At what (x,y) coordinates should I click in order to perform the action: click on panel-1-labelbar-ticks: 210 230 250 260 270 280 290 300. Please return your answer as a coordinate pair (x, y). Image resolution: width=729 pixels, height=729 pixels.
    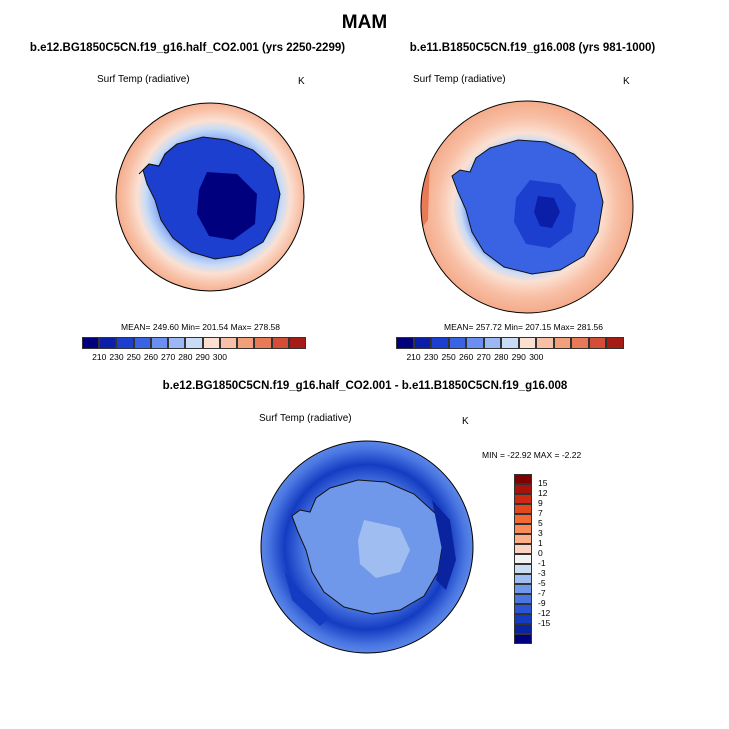
    Looking at the image, I should click on (194, 358).